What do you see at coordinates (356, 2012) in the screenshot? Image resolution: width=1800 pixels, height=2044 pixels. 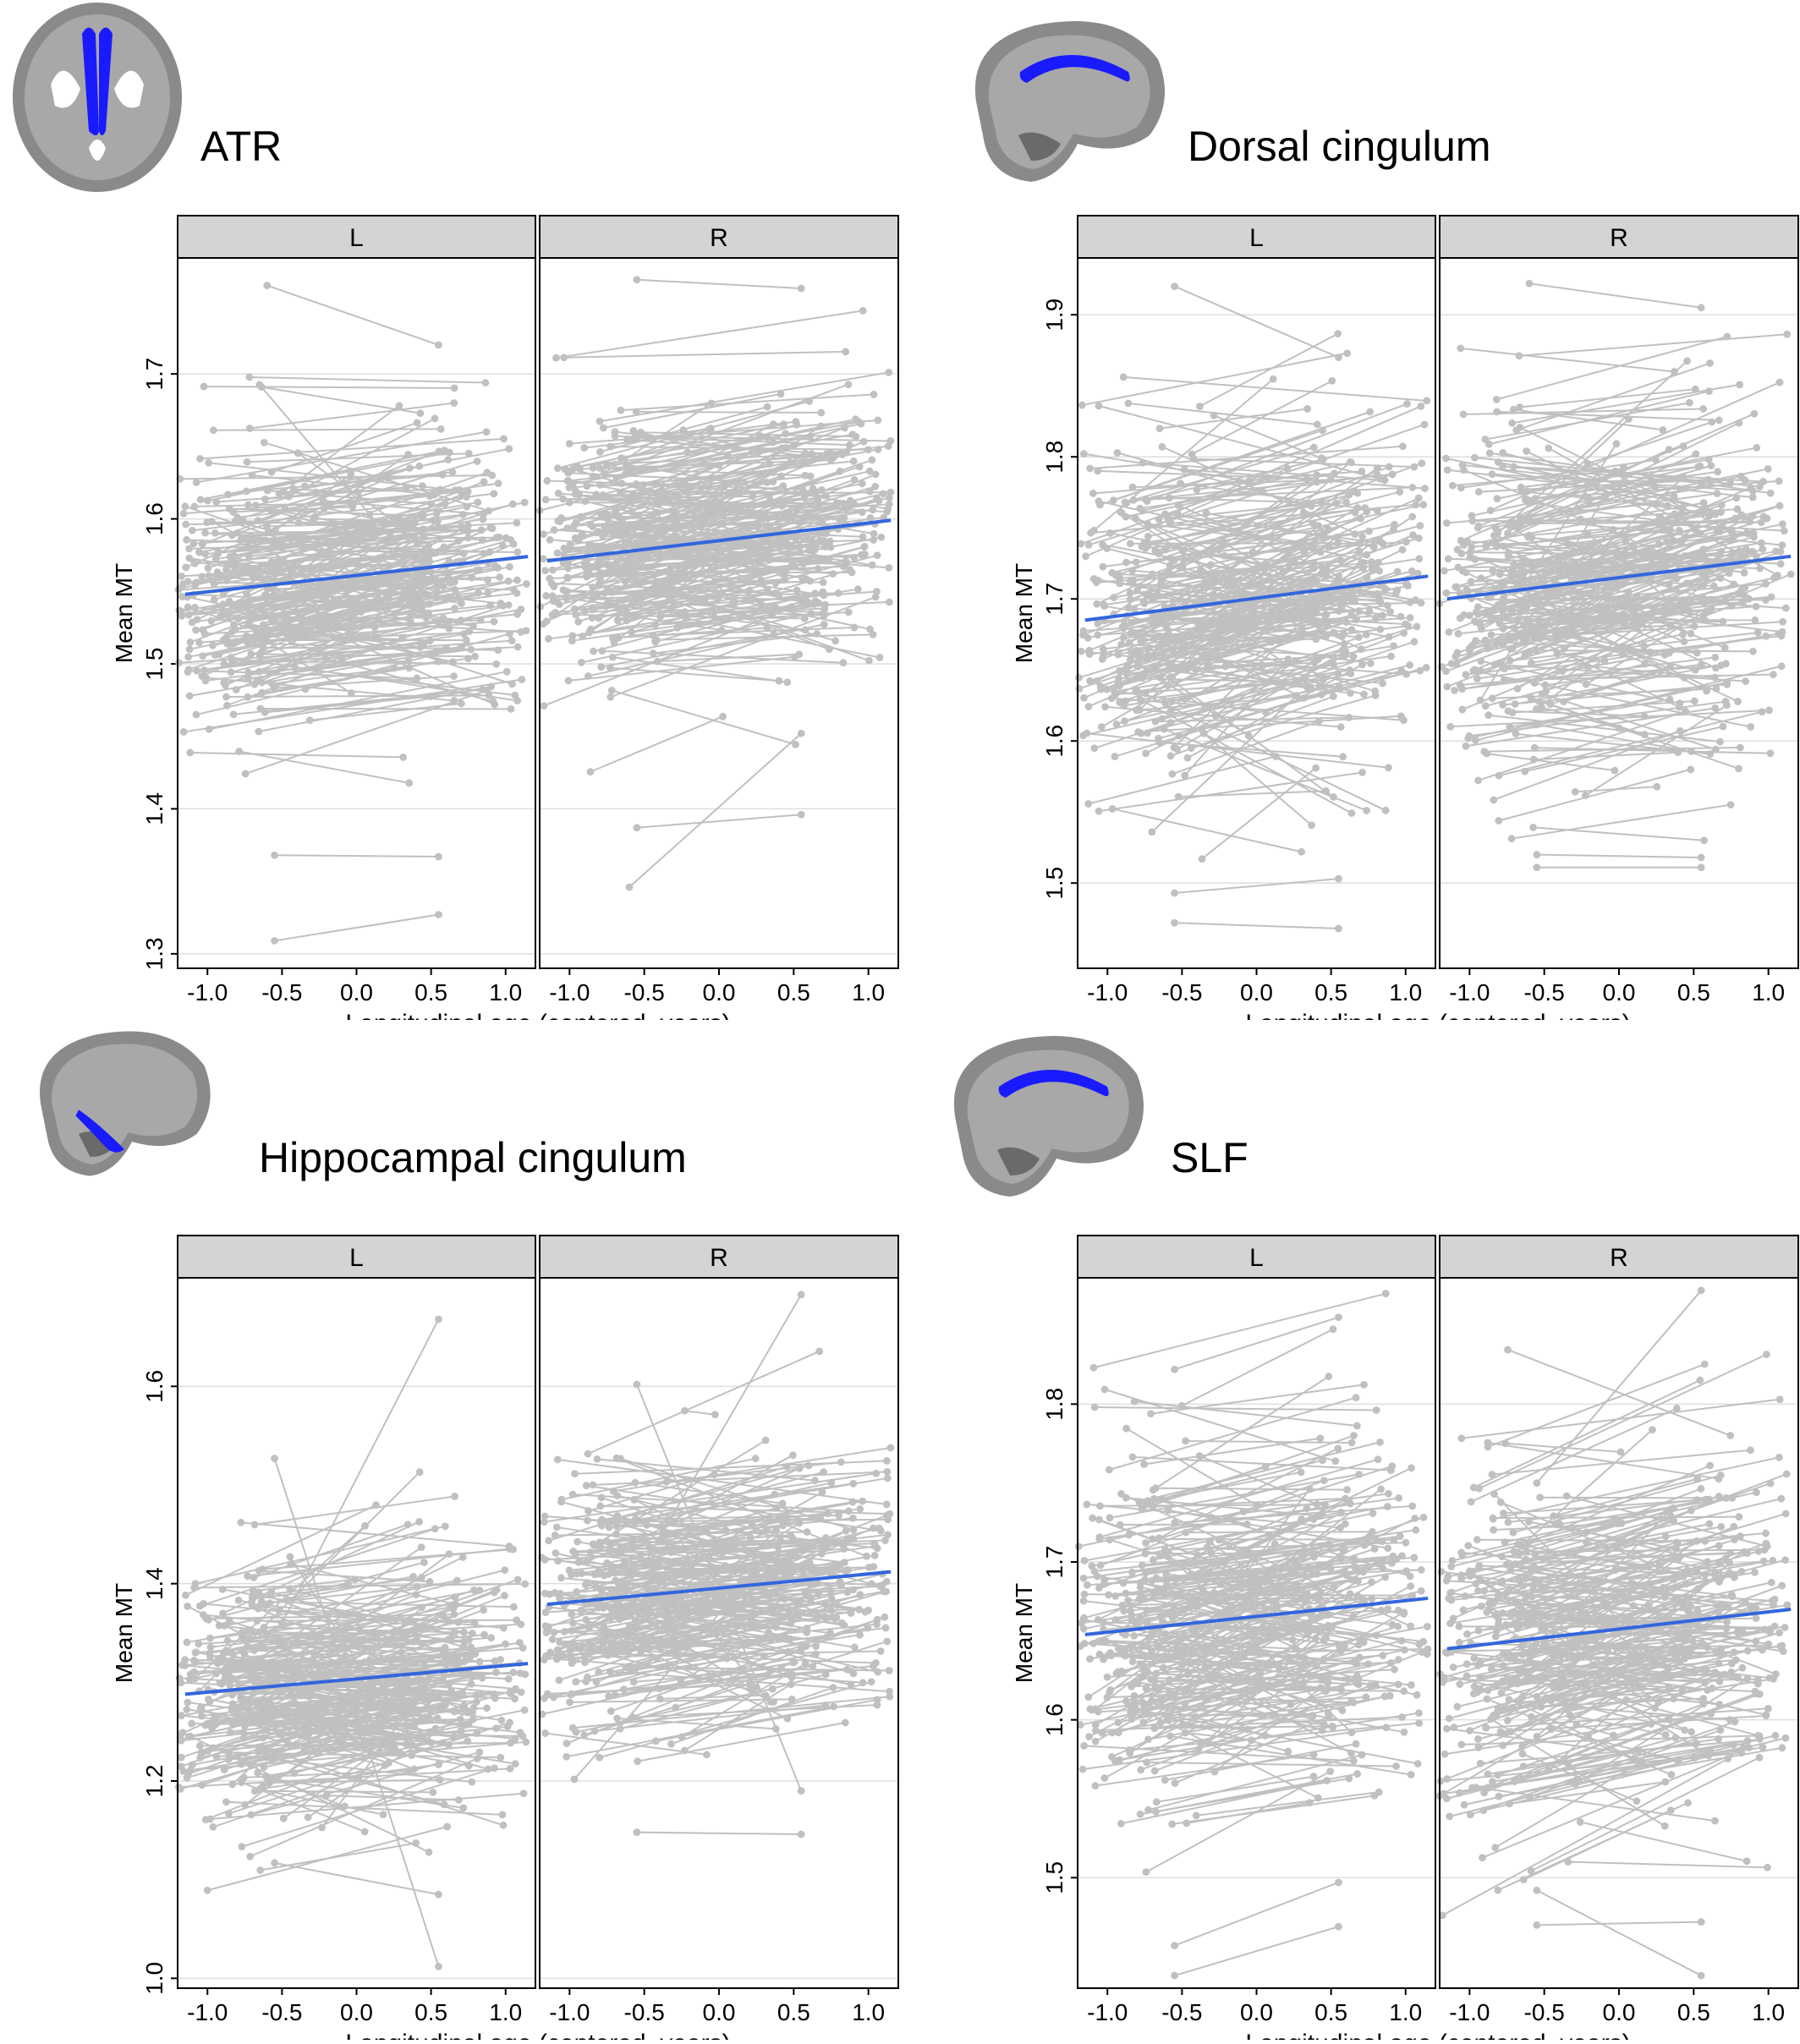 I see `x-tick-label: 0.0` at bounding box center [356, 2012].